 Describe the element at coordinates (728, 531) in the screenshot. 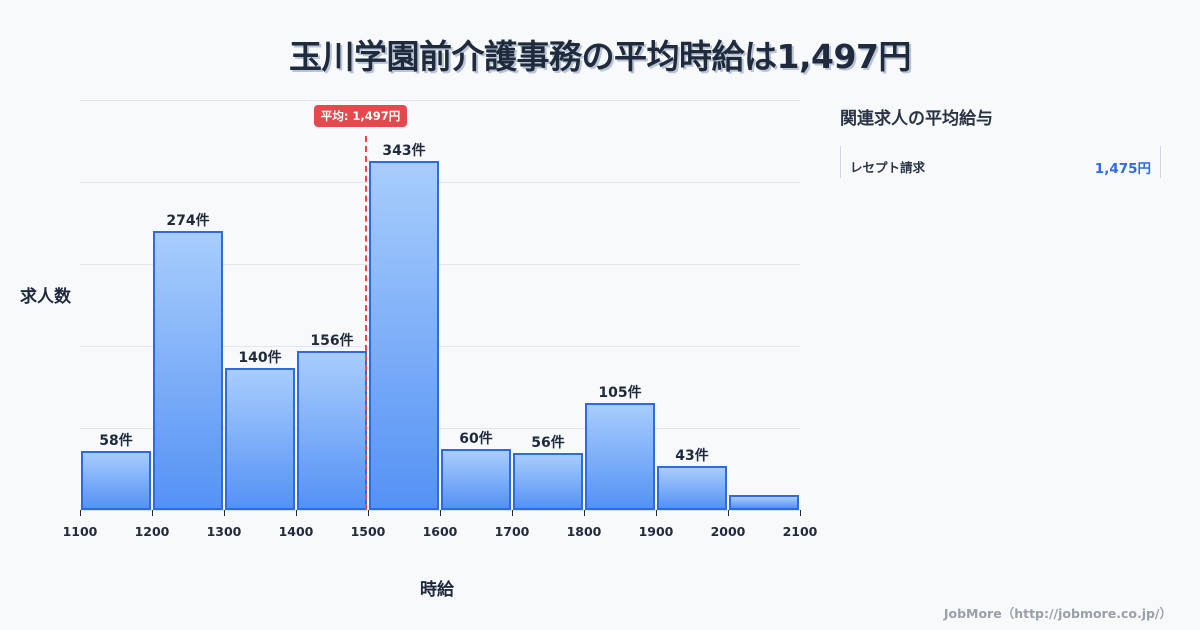

I see `x-tick-label: 2000` at that location.